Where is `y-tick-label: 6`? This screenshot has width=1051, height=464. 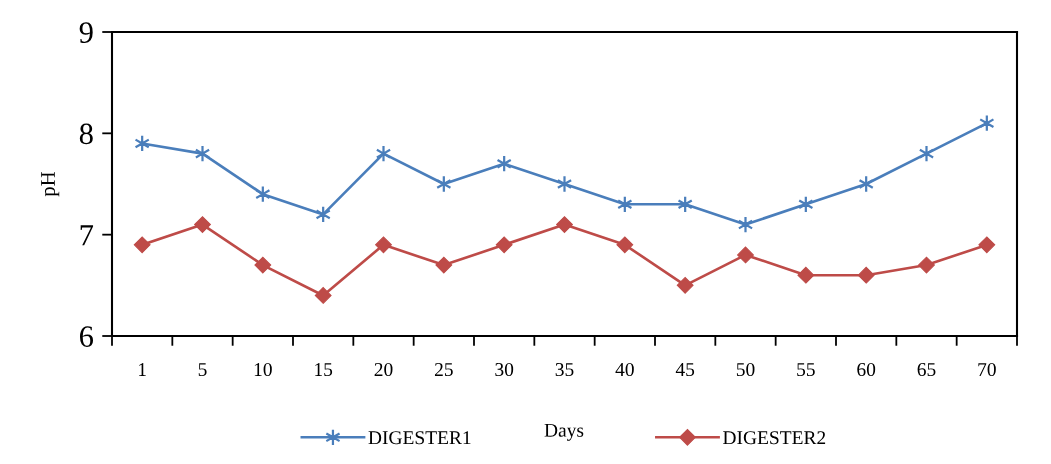
y-tick-label: 6 is located at coordinates (86, 336).